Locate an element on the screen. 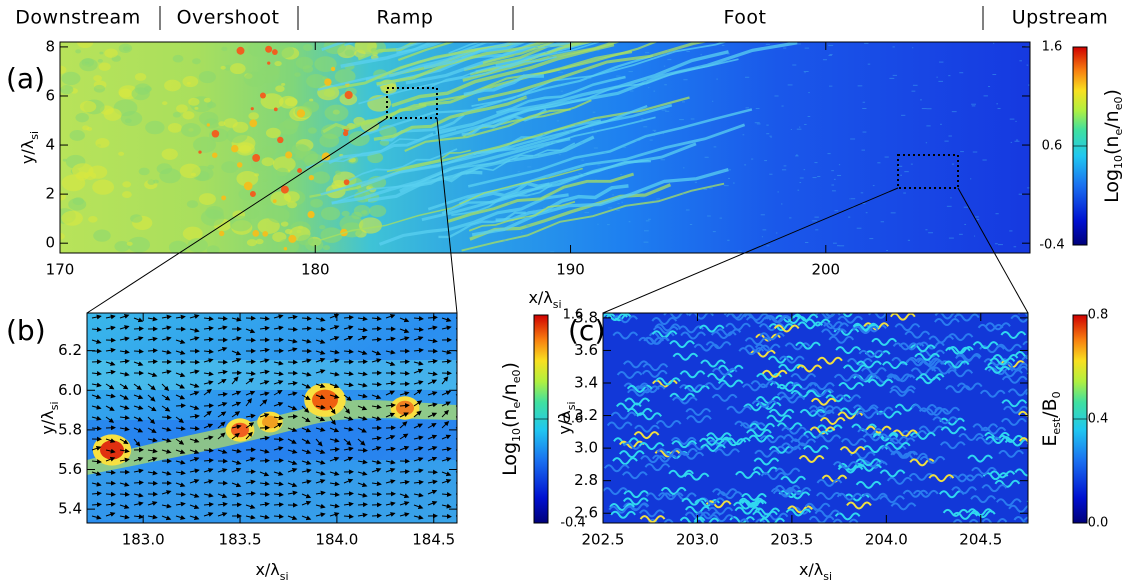 The height and width of the screenshot is (582, 1127). y-tick-label: 3.2 is located at coordinates (586, 415).